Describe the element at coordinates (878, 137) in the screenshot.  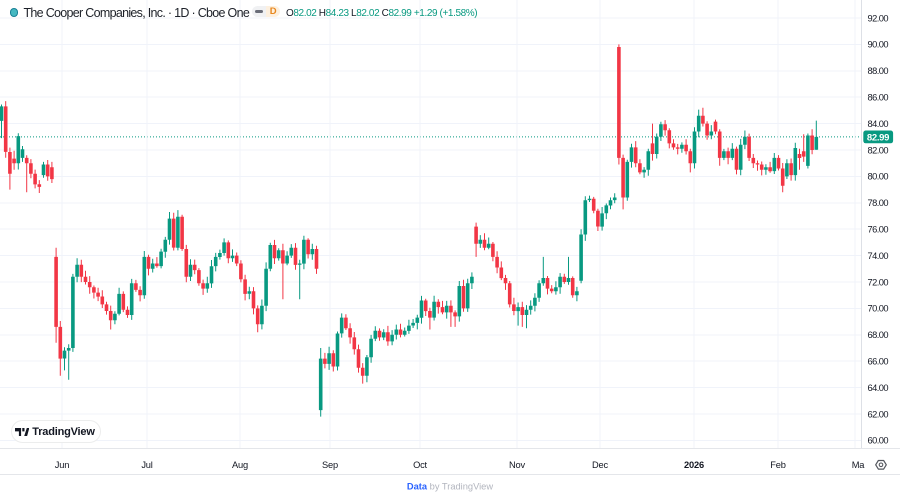
I see `svg-text: 82.99` at that location.